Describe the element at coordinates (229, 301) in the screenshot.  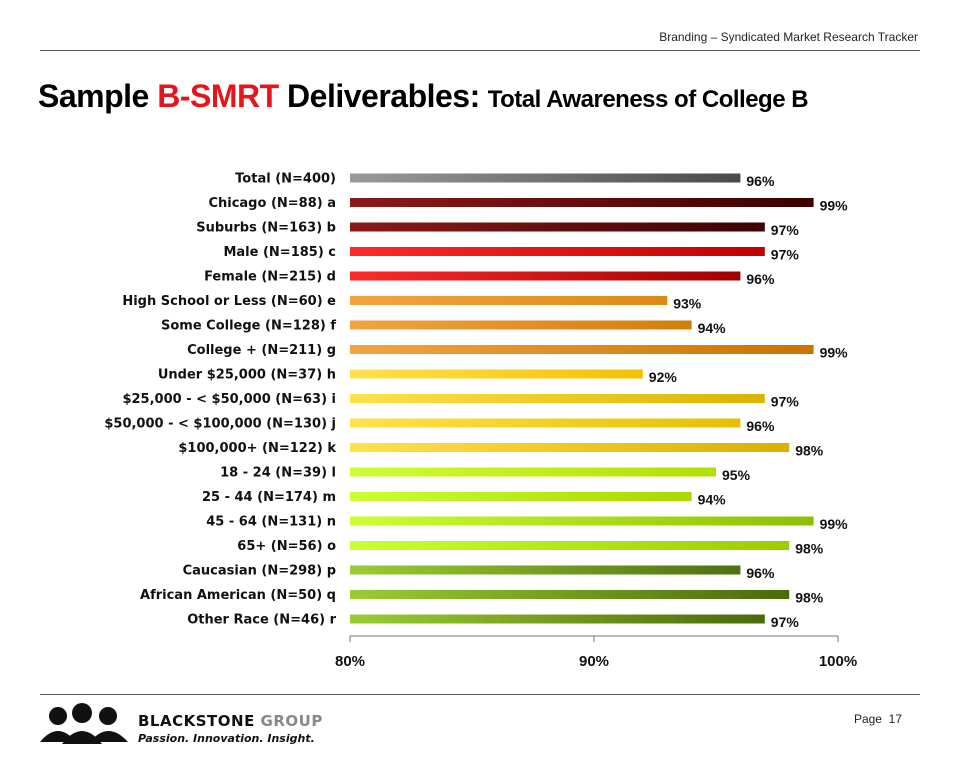
I see `category-label: High School or Less (N=60) e` at that location.